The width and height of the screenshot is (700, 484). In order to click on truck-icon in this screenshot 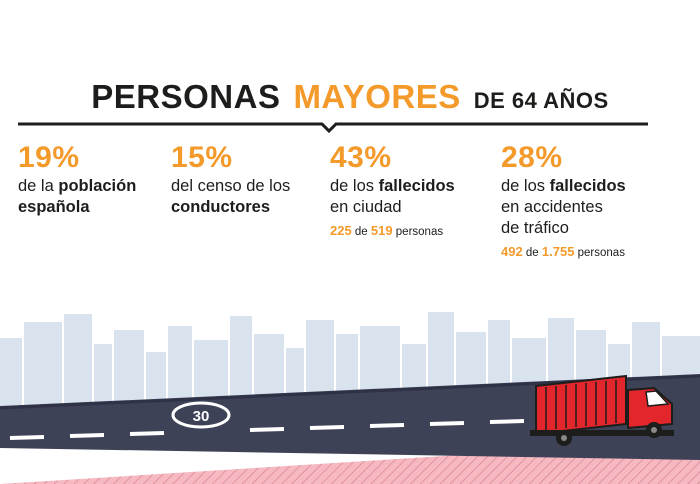, I will do `click(602, 410)`.